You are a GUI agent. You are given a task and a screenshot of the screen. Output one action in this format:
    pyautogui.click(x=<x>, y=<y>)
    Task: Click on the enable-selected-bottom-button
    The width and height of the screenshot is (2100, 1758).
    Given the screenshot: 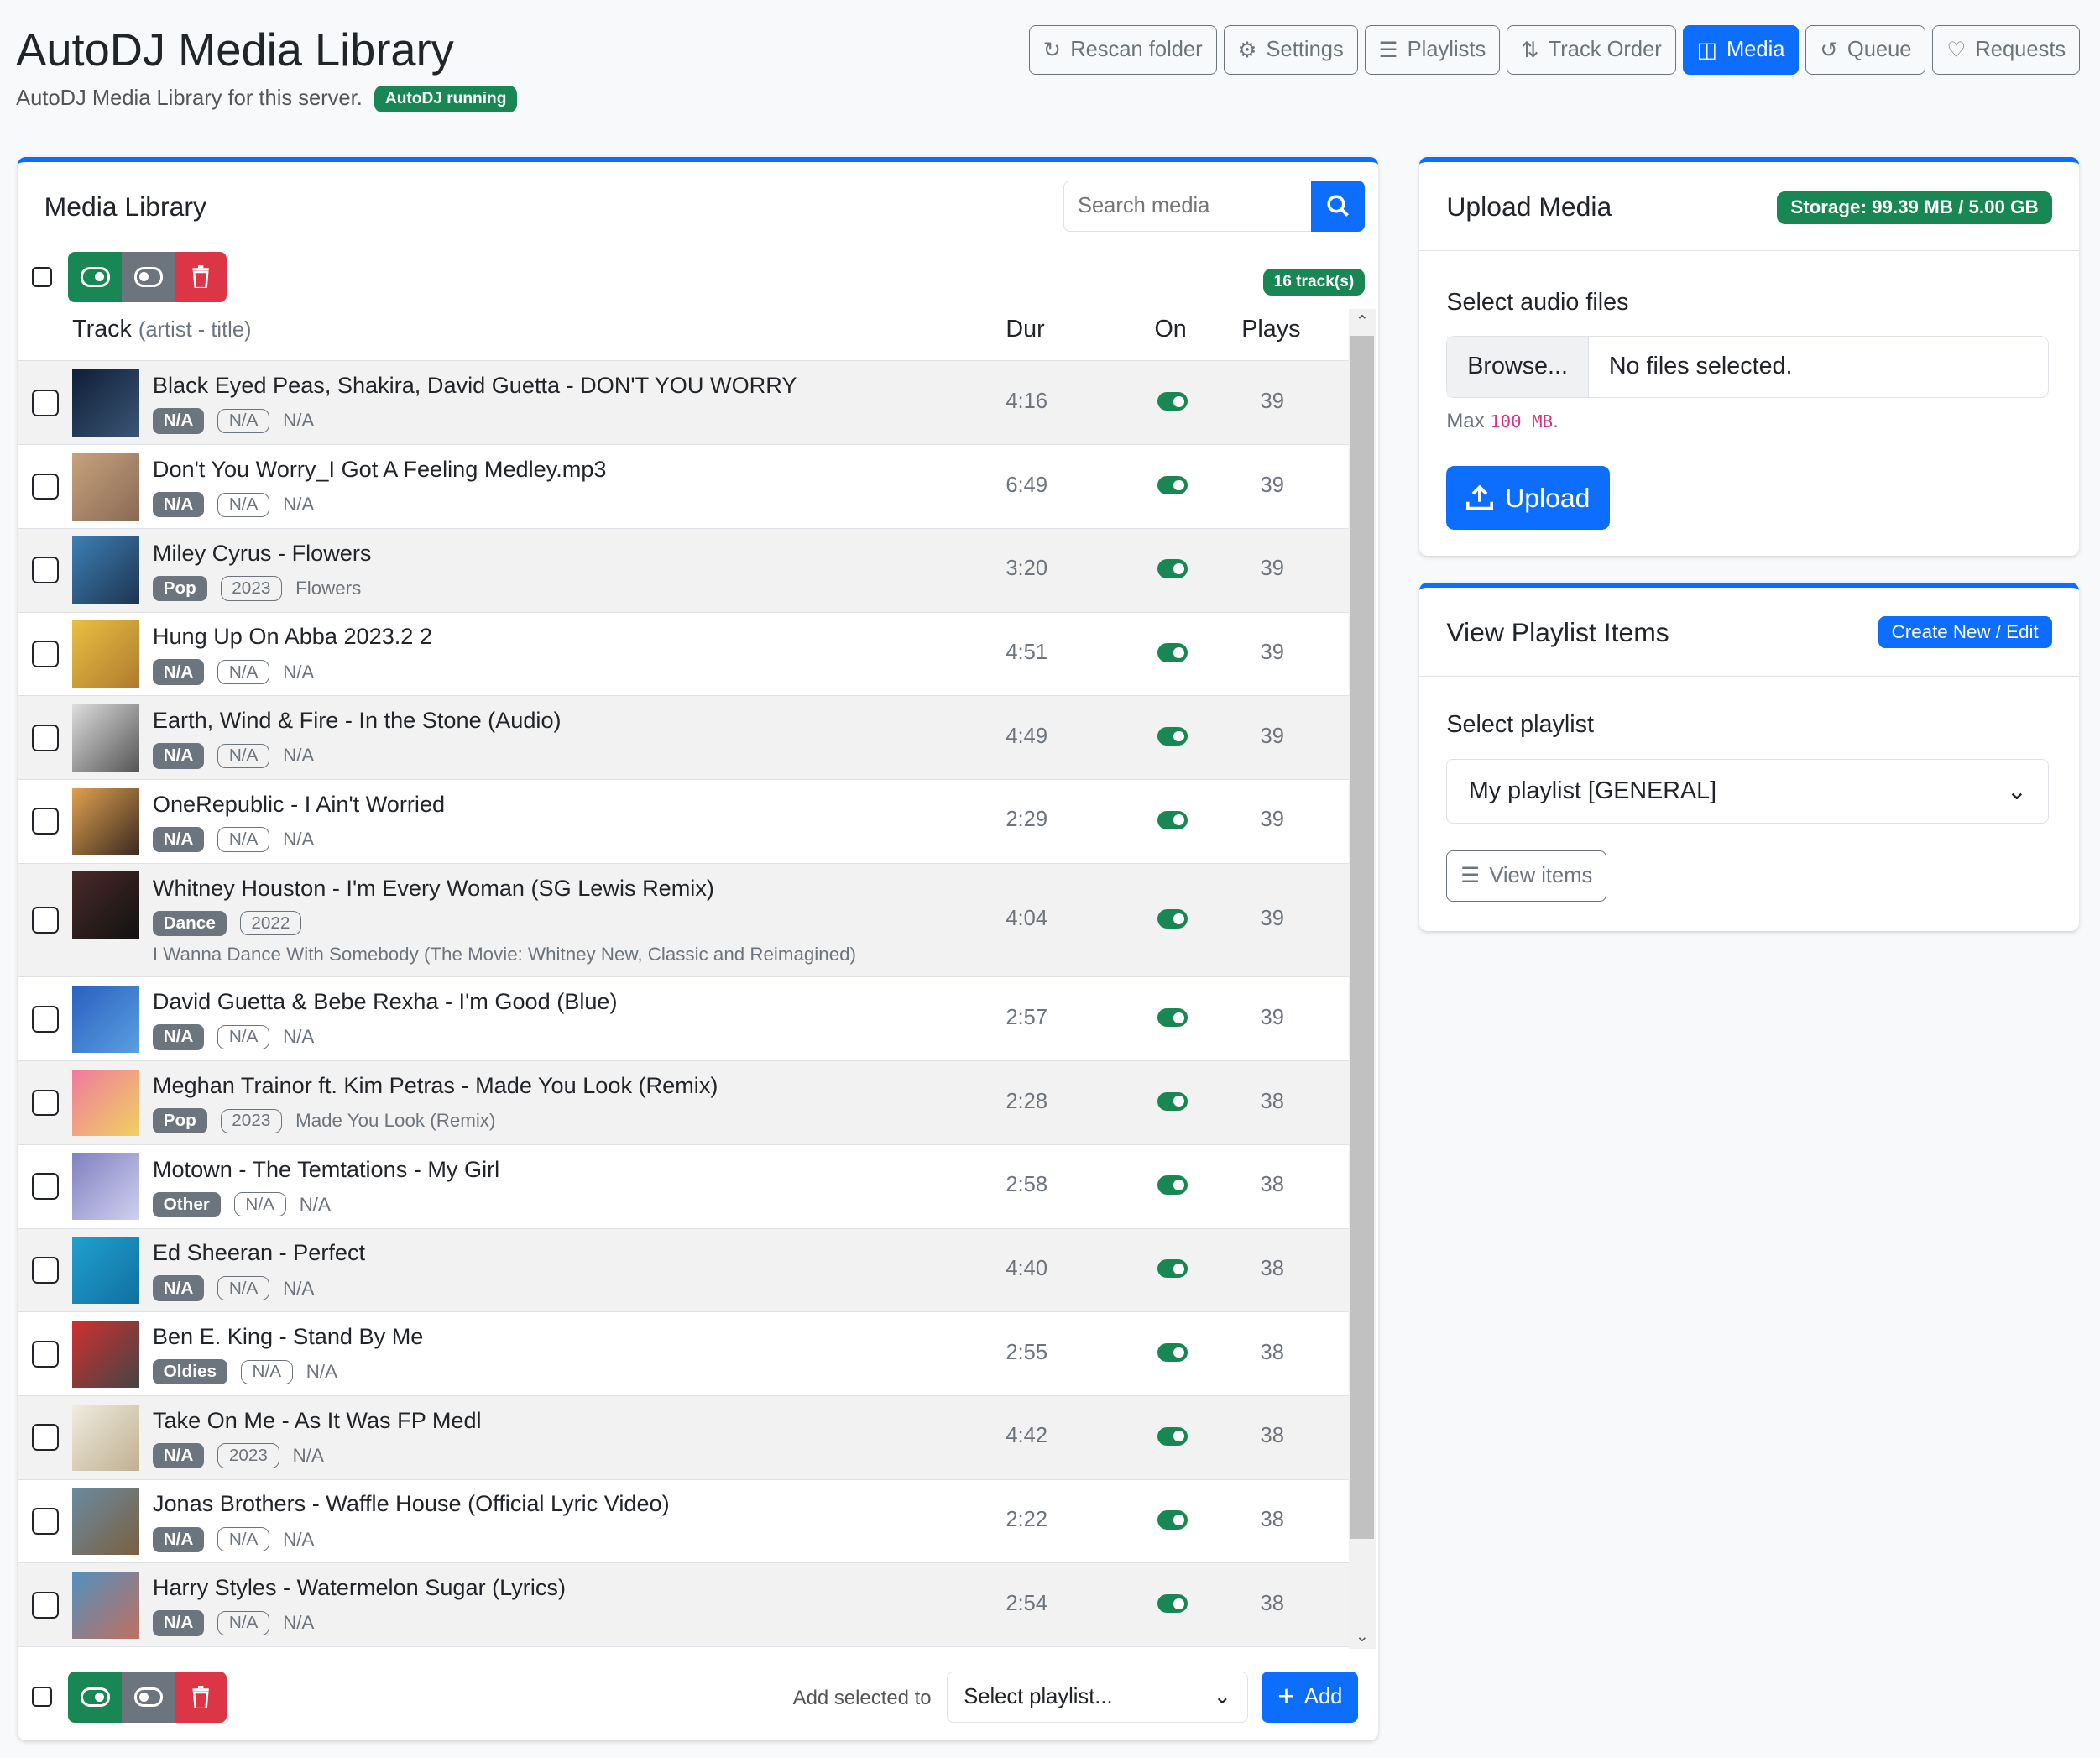 What is the action you would take?
    pyautogui.click(x=95, y=1697)
    